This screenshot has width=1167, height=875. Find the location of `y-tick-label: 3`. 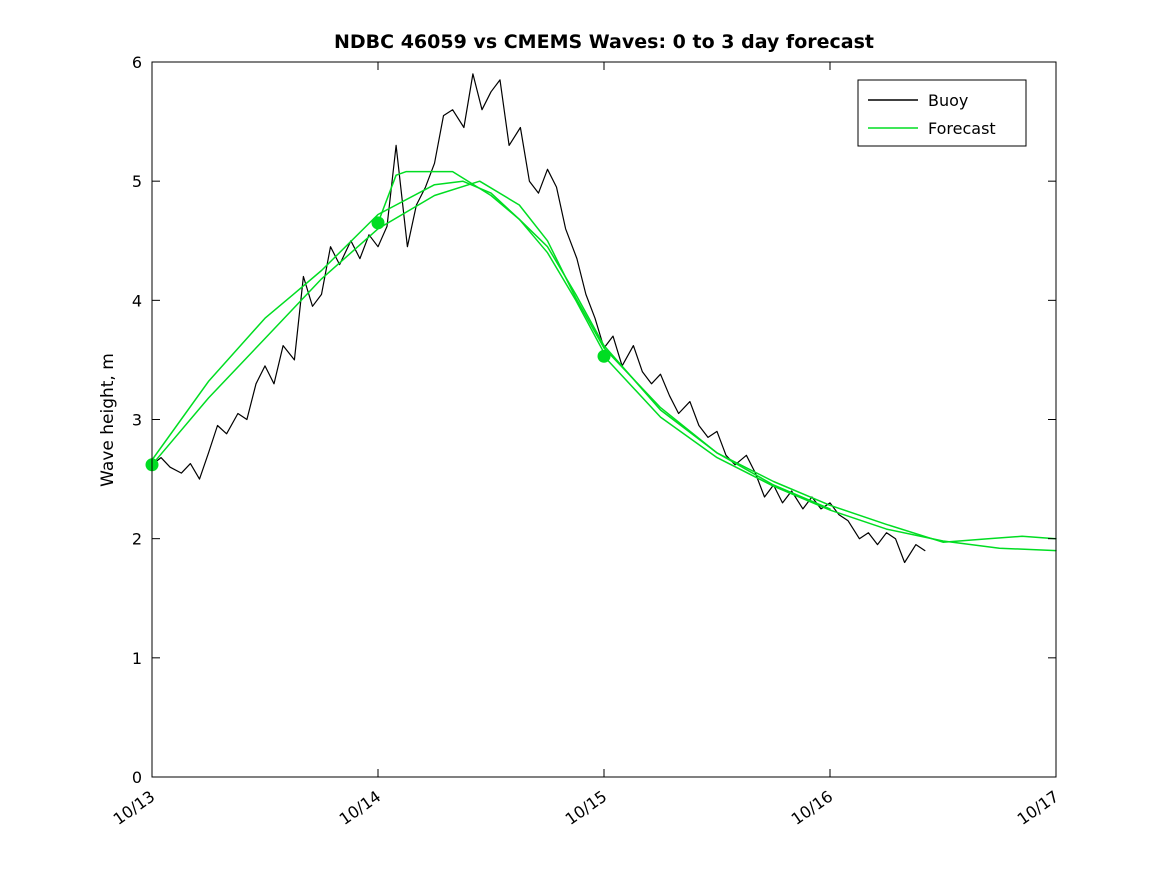

y-tick-label: 3 is located at coordinates (137, 420).